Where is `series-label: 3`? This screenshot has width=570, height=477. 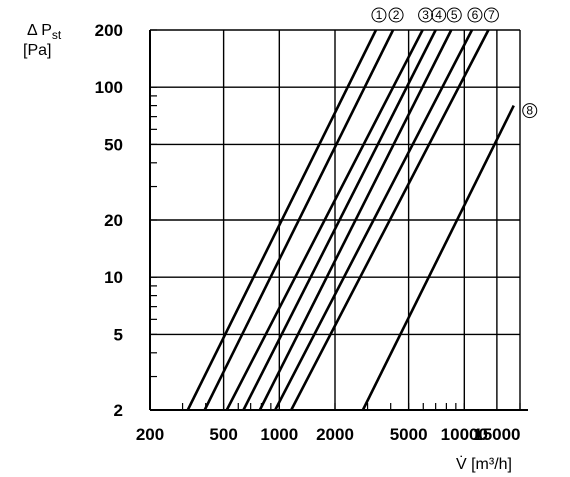 series-label: 3 is located at coordinates (425, 15).